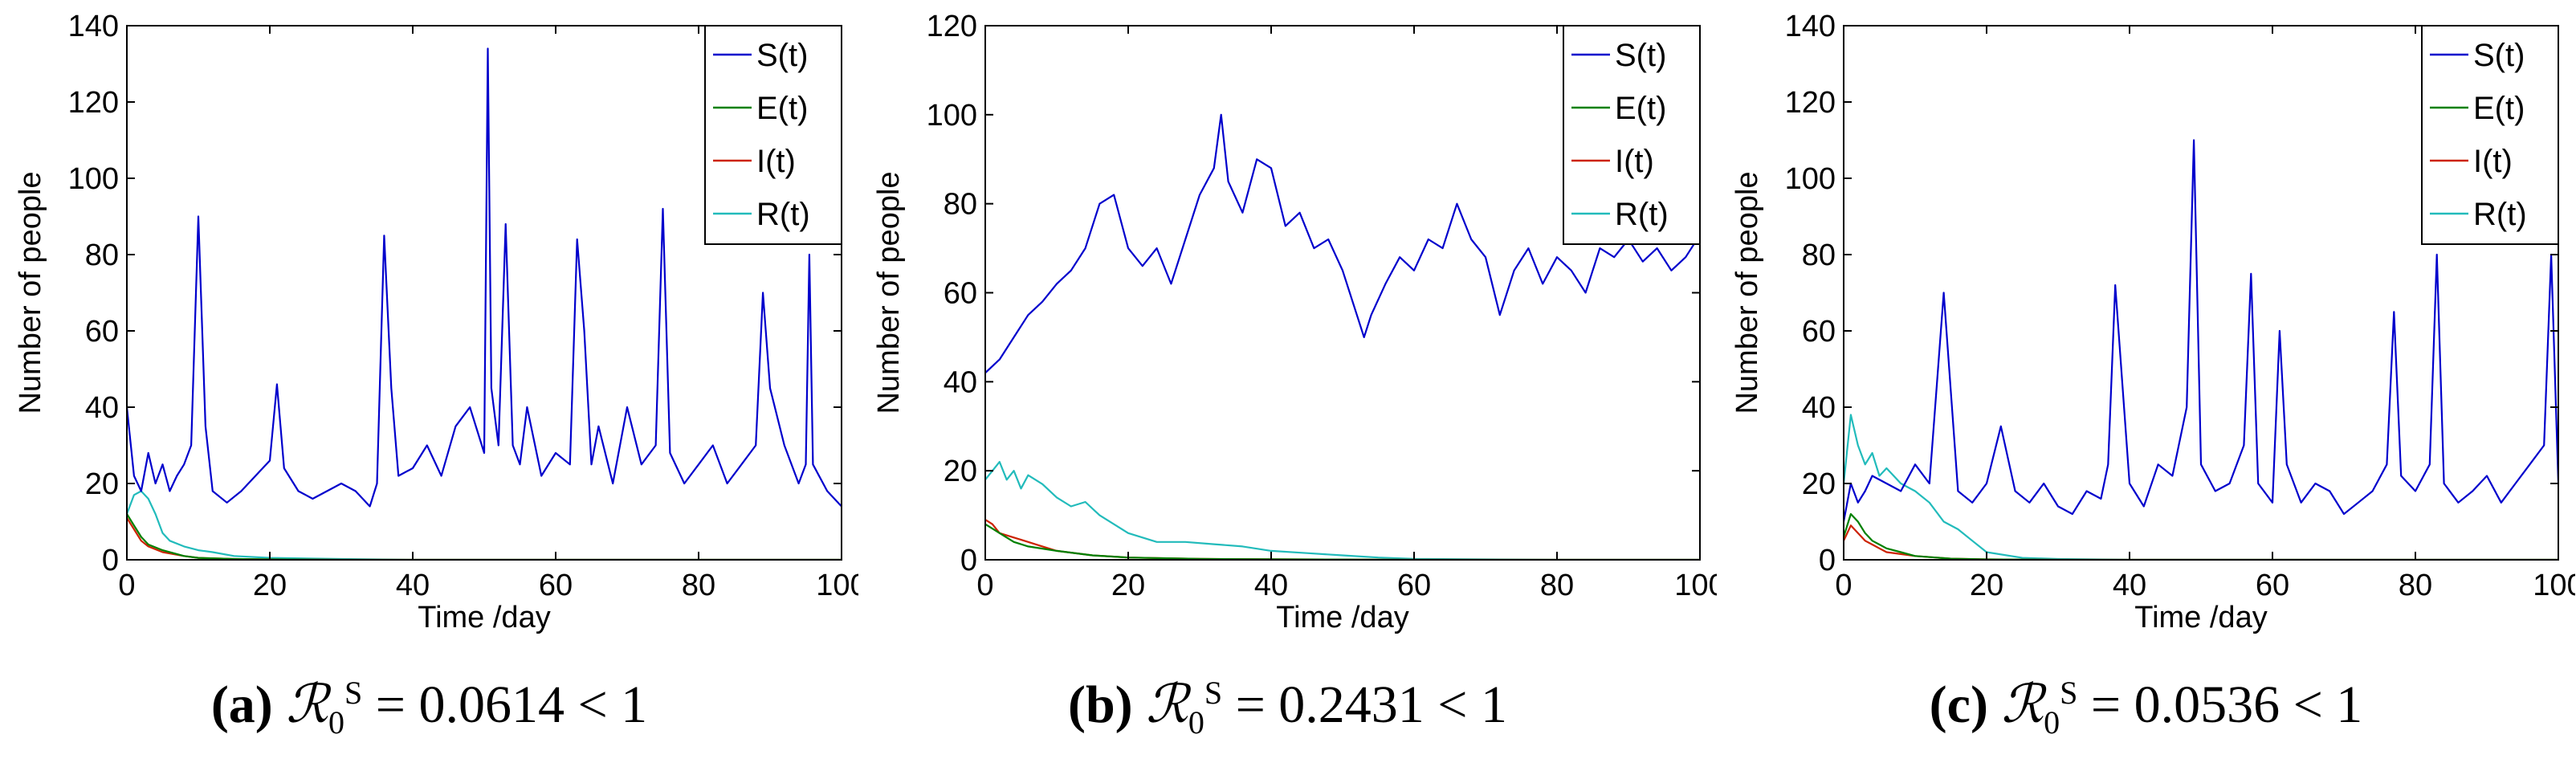  I want to click on caption-b: (b) ℛ0S = 0.2431 < 1, so click(1287, 707).